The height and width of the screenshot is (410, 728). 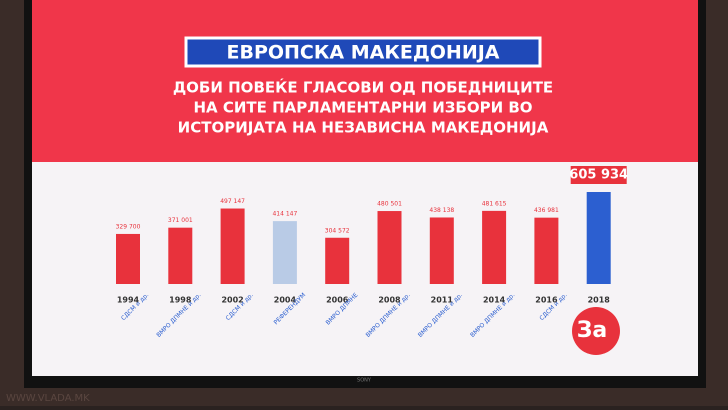 What do you see at coordinates (389, 300) in the screenshot?
I see `x-tick-label: 2008` at bounding box center [389, 300].